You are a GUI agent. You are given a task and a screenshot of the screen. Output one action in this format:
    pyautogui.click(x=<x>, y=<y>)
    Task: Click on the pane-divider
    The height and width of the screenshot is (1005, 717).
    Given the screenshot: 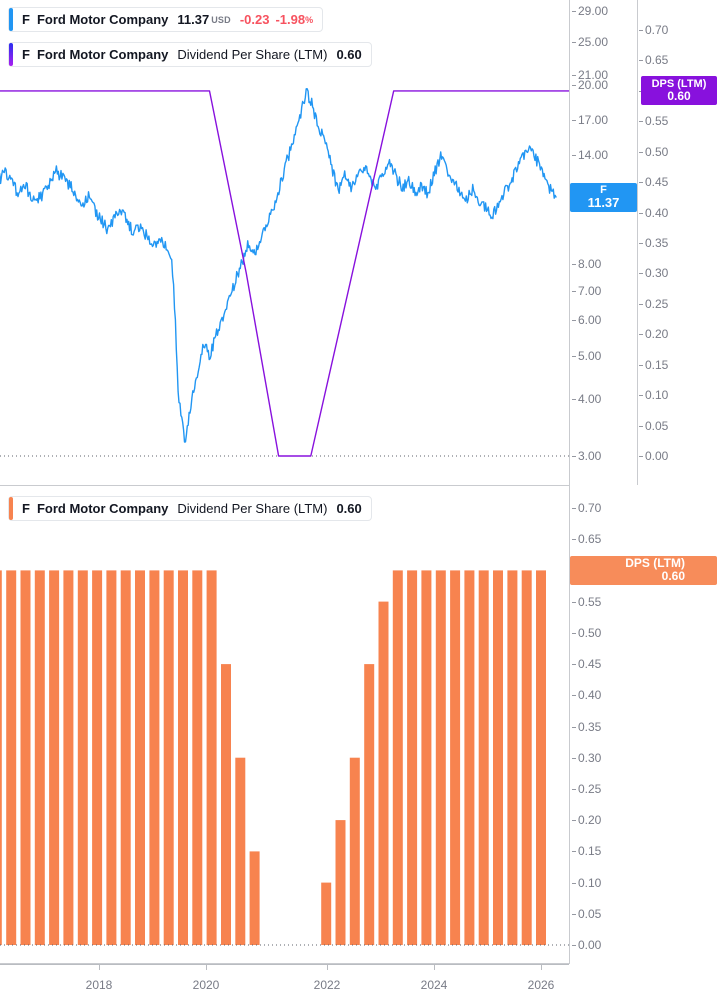 What is the action you would take?
    pyautogui.click(x=284, y=485)
    